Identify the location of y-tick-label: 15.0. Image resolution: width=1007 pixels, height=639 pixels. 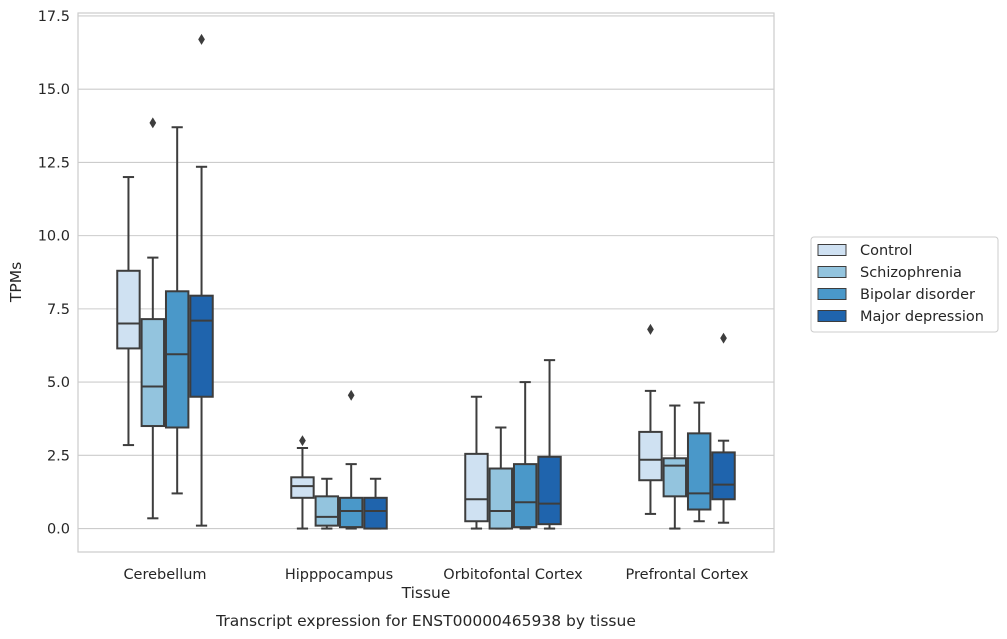
(54, 90).